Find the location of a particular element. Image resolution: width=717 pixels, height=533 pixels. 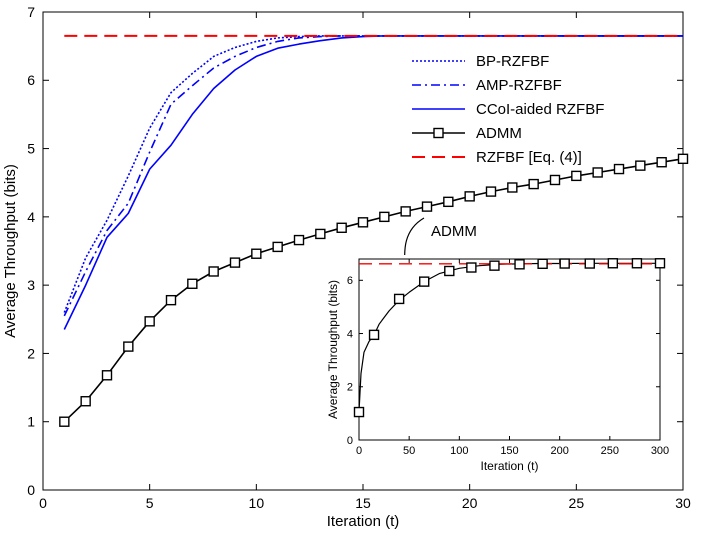

main-y-tick-label: 5 is located at coordinates (31, 148).